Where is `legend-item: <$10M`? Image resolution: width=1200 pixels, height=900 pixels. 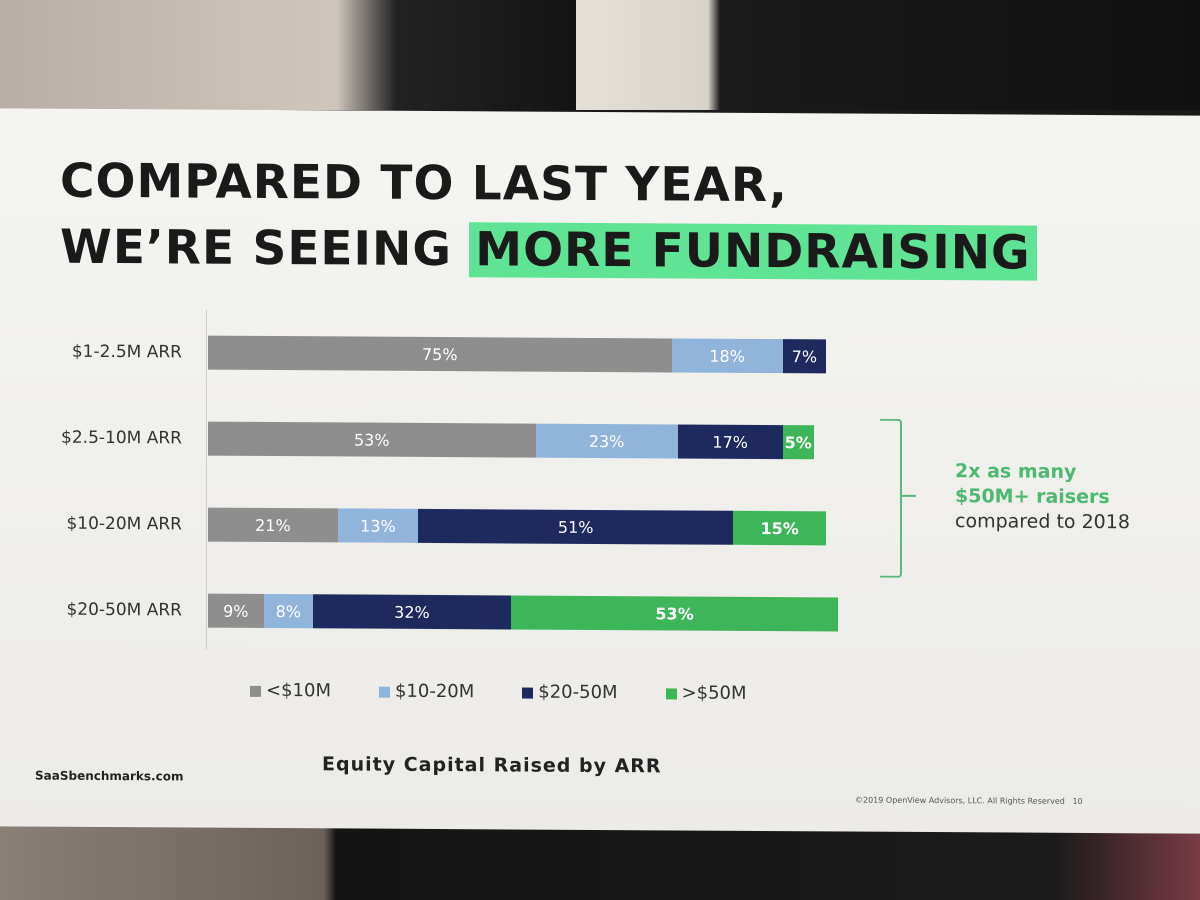
legend-item: <$10M is located at coordinates (290, 690).